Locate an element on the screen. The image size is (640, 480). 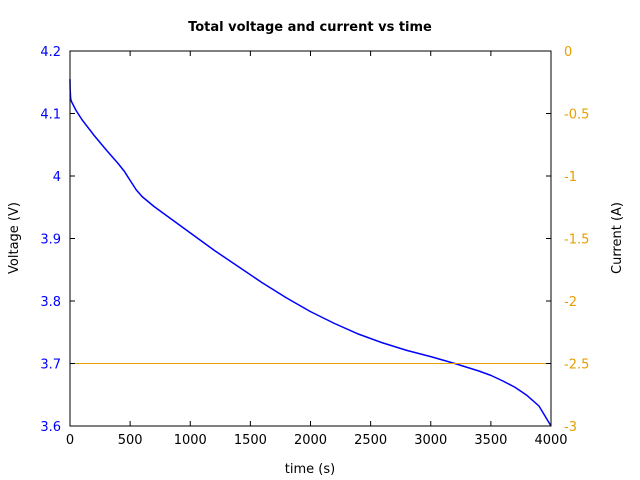
y-tick-label: 3.8 is located at coordinates (50, 302).